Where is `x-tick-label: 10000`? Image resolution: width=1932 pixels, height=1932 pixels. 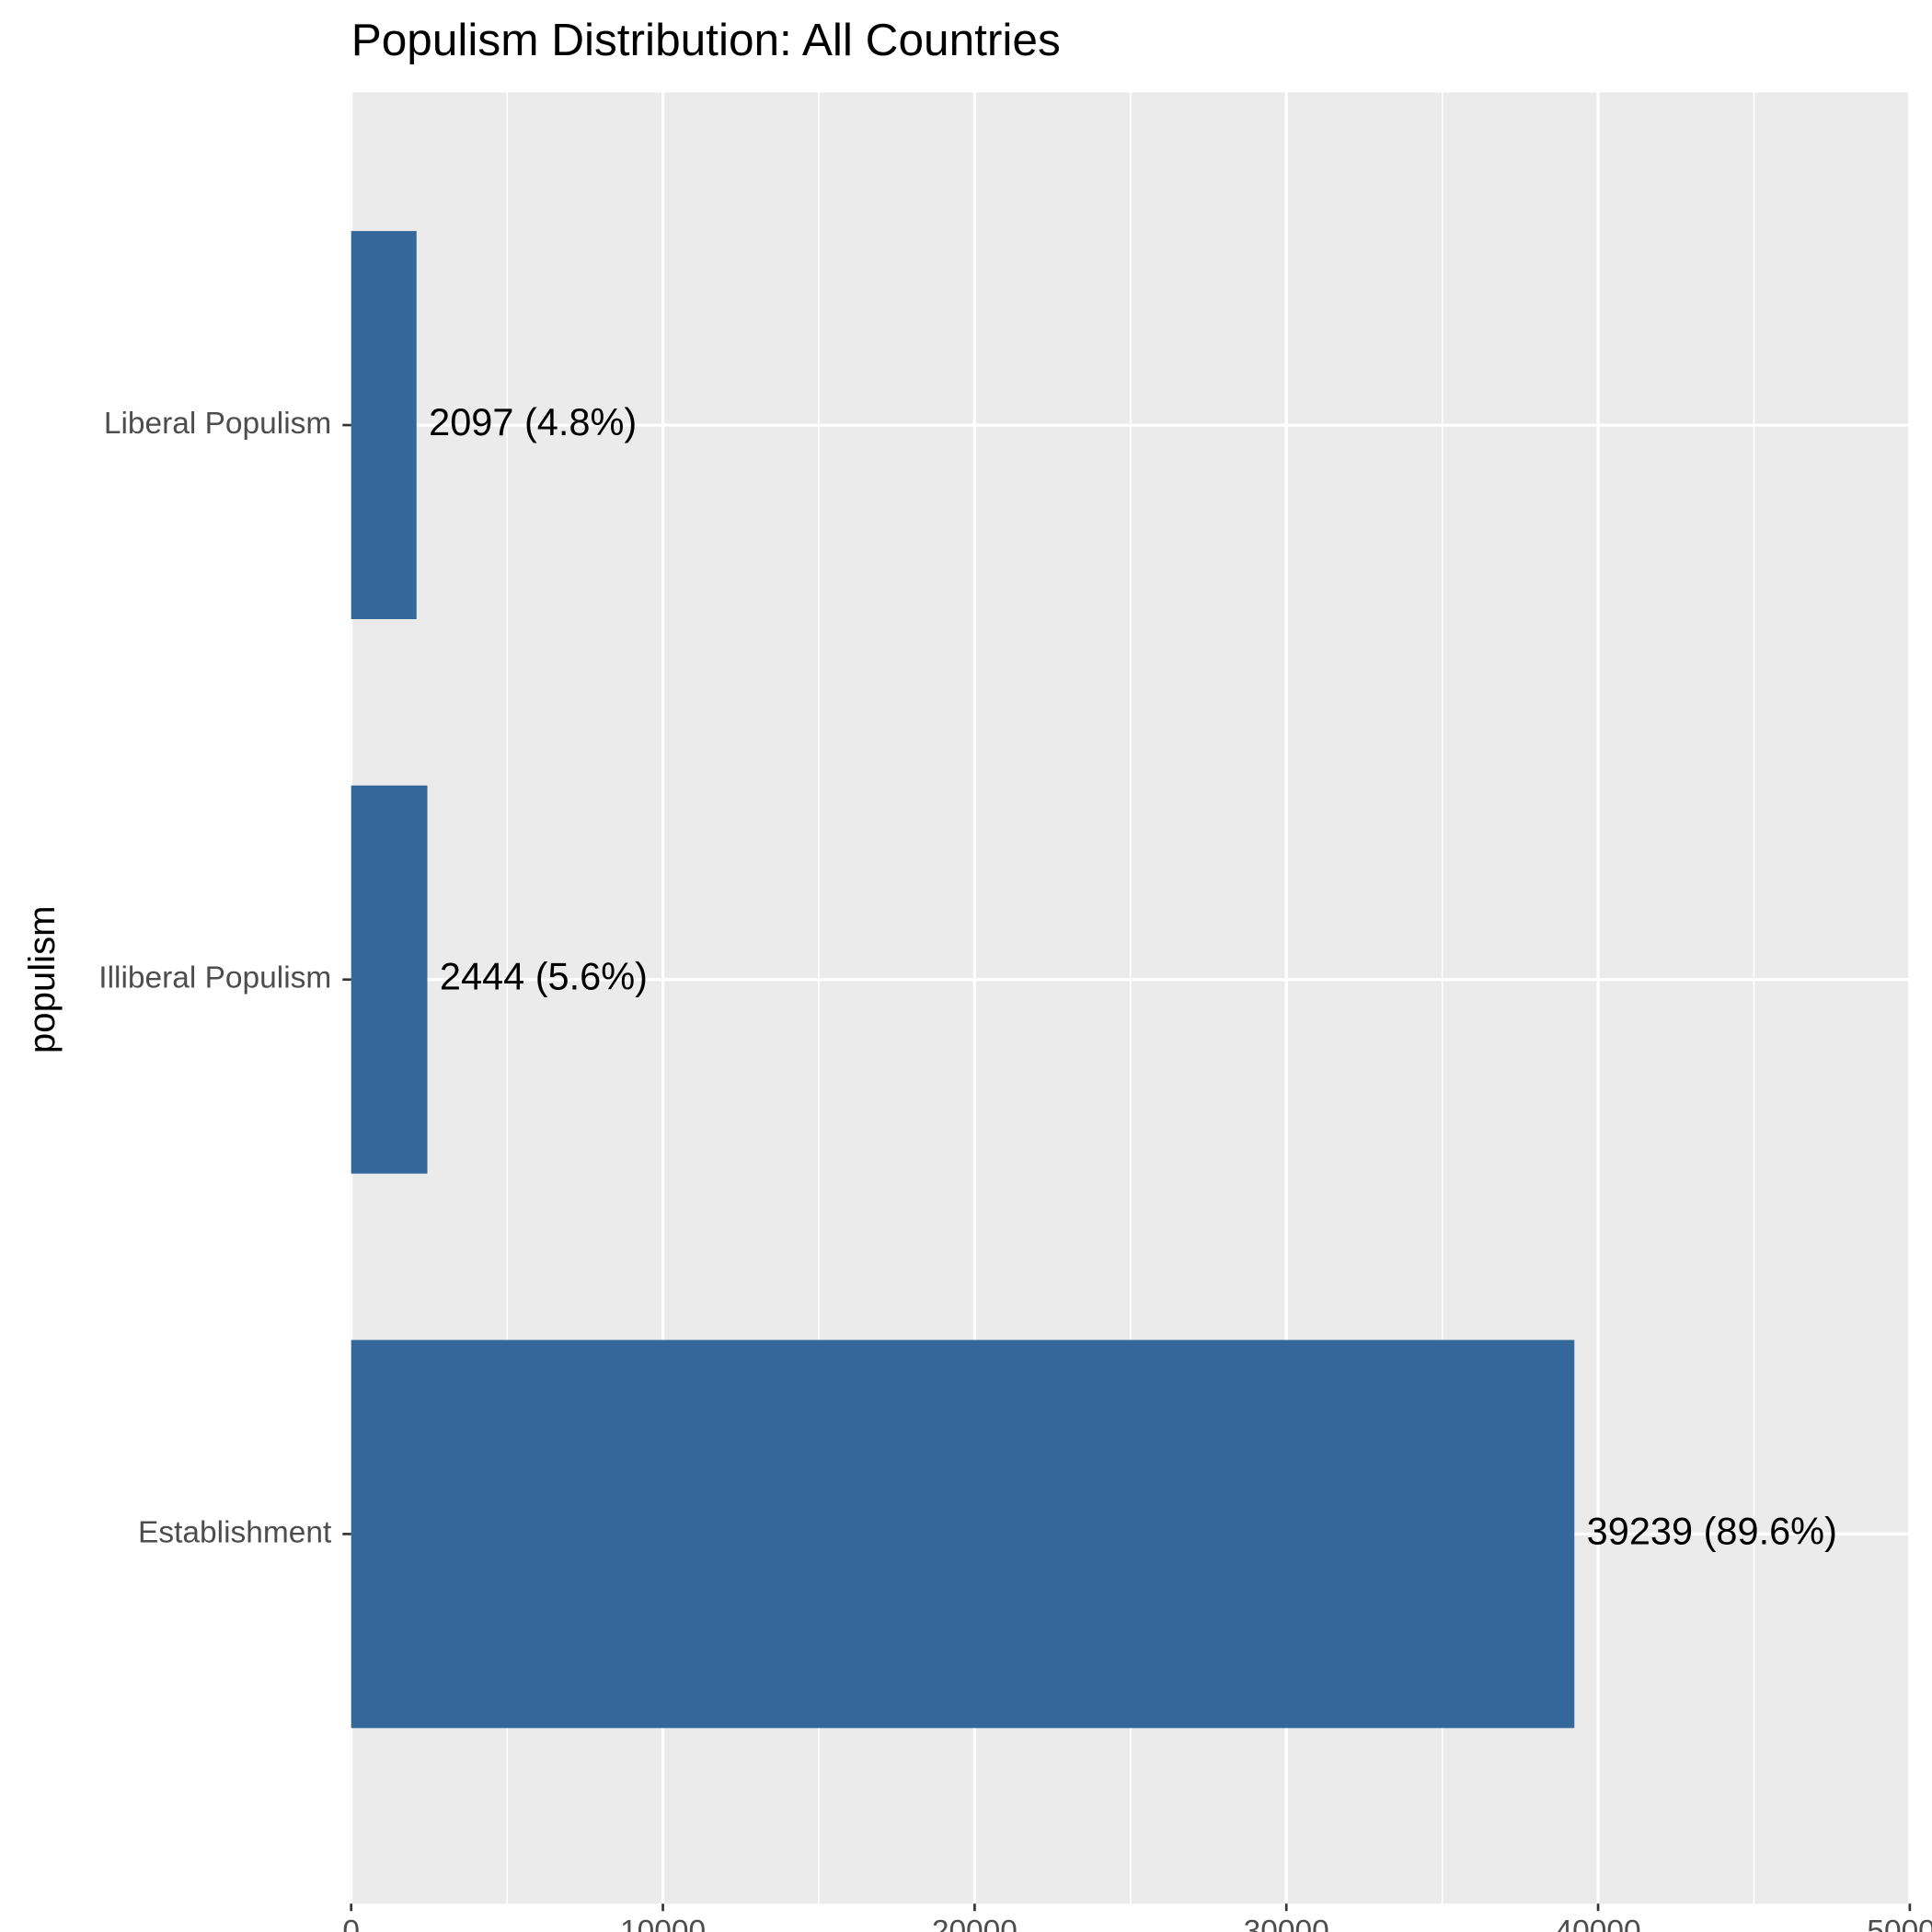
x-tick-label: 10000 is located at coordinates (663, 1924).